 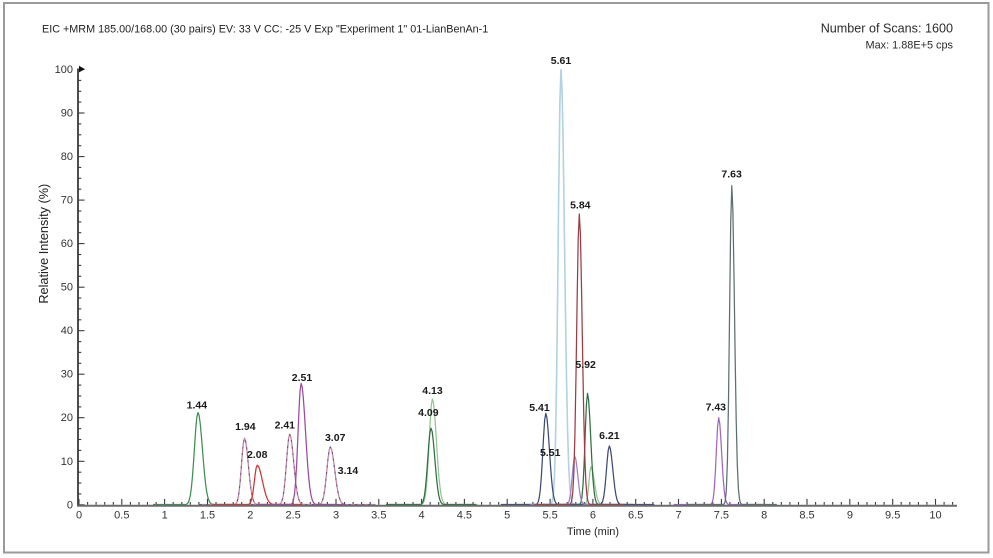 What do you see at coordinates (731, 175) in the screenshot?
I see `svg-text: 7.63` at bounding box center [731, 175].